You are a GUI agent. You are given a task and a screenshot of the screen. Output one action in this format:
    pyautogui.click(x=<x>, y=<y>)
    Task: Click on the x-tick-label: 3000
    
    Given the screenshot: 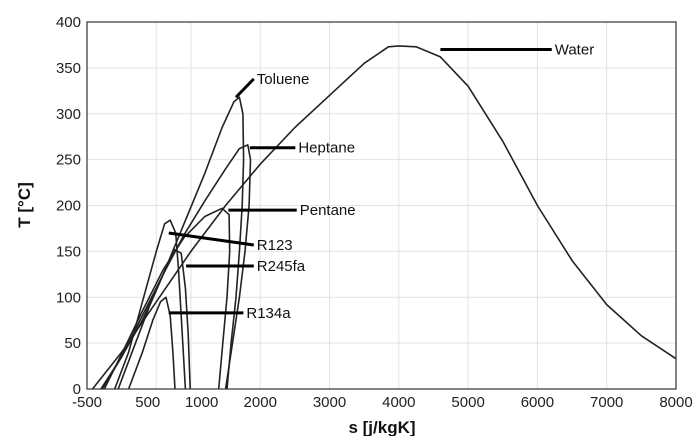 What is the action you would take?
    pyautogui.click(x=329, y=402)
    